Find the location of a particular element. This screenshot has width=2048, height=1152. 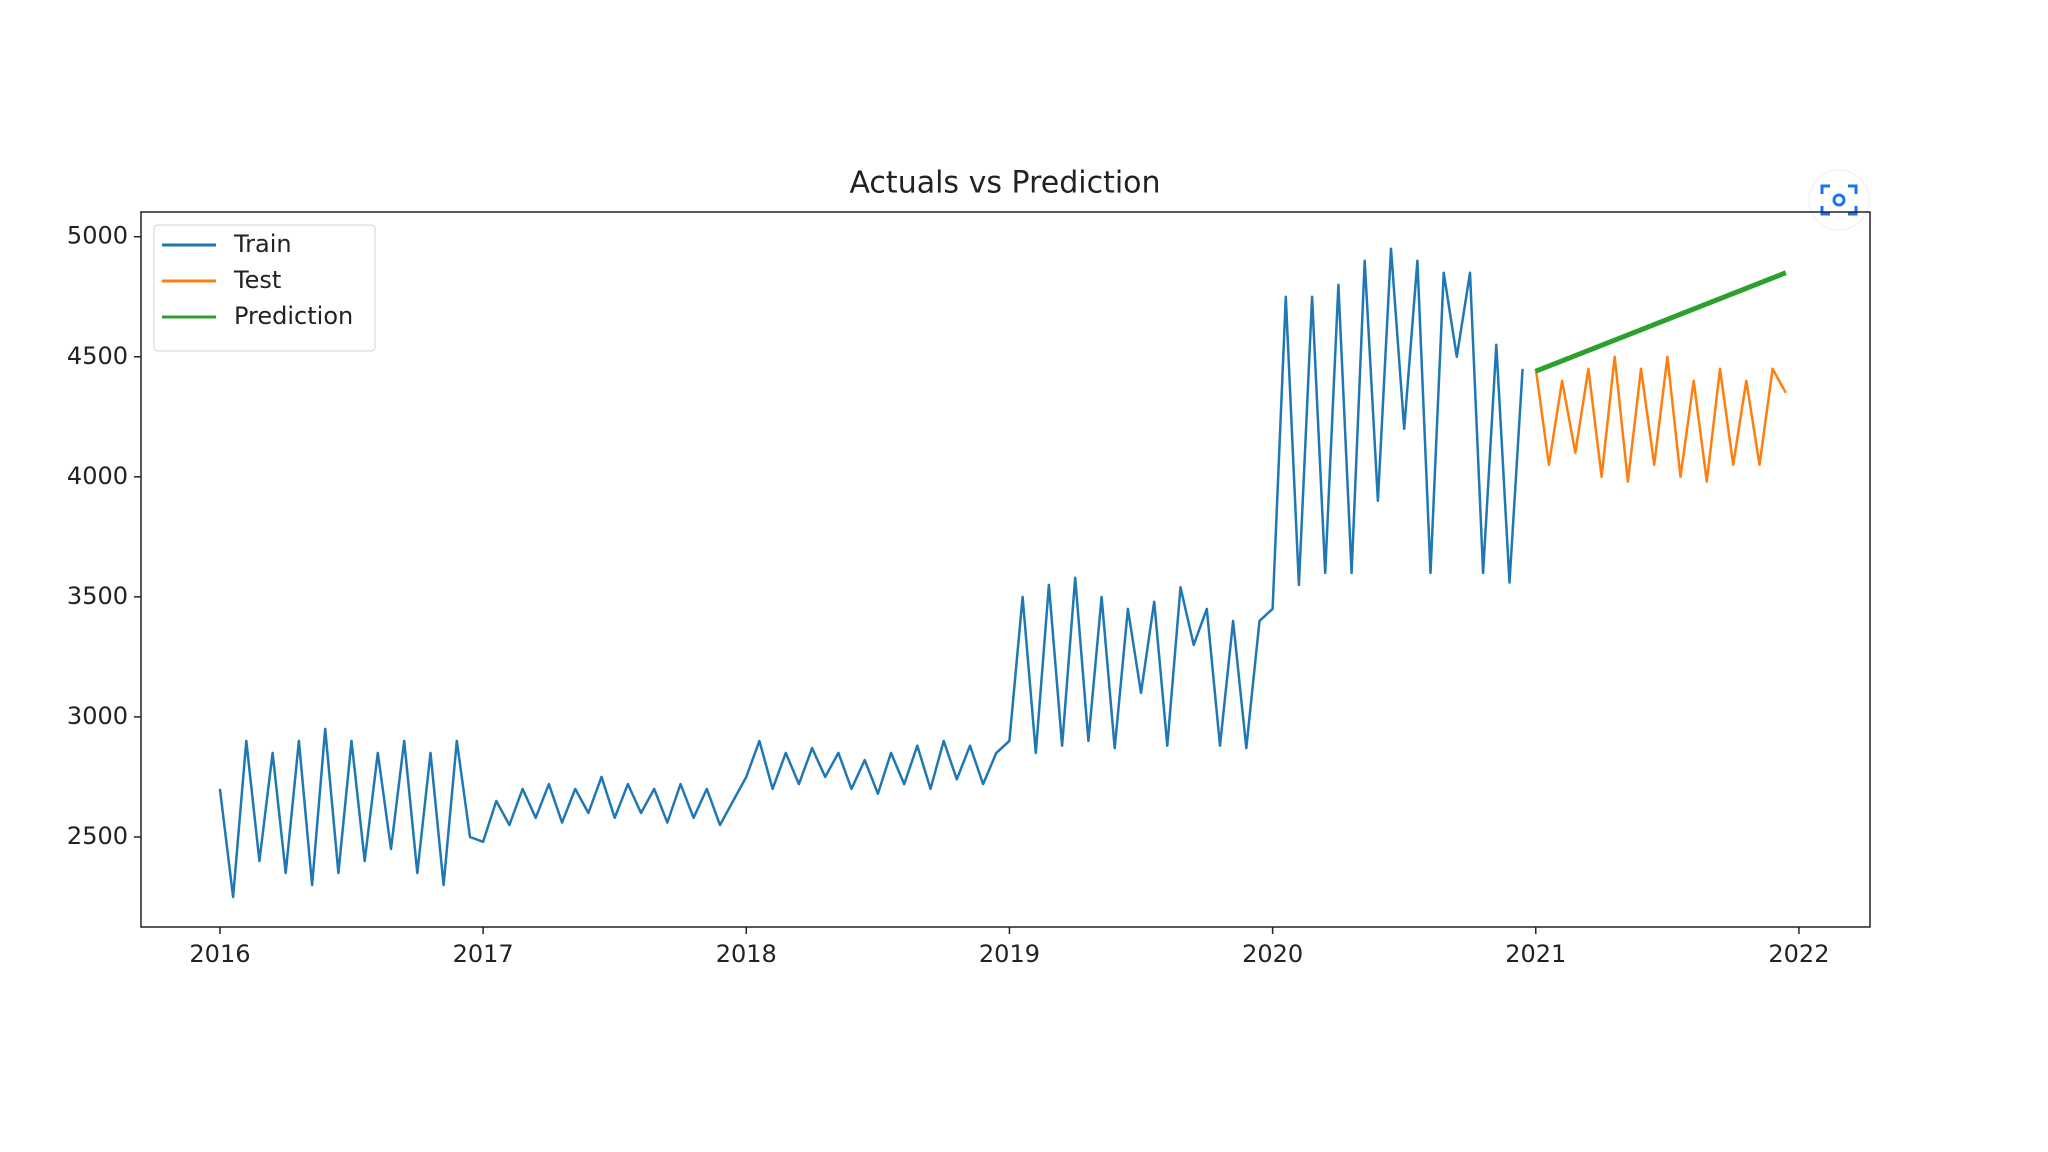

legend-box is located at coordinates (264, 288).